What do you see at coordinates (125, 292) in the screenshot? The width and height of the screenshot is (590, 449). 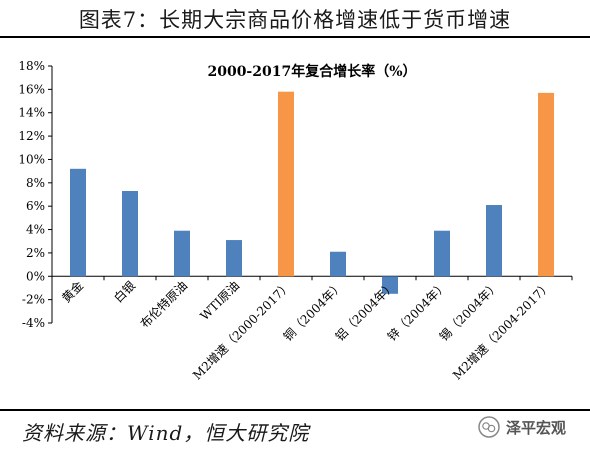 I see `x-category-label: 白银` at bounding box center [125, 292].